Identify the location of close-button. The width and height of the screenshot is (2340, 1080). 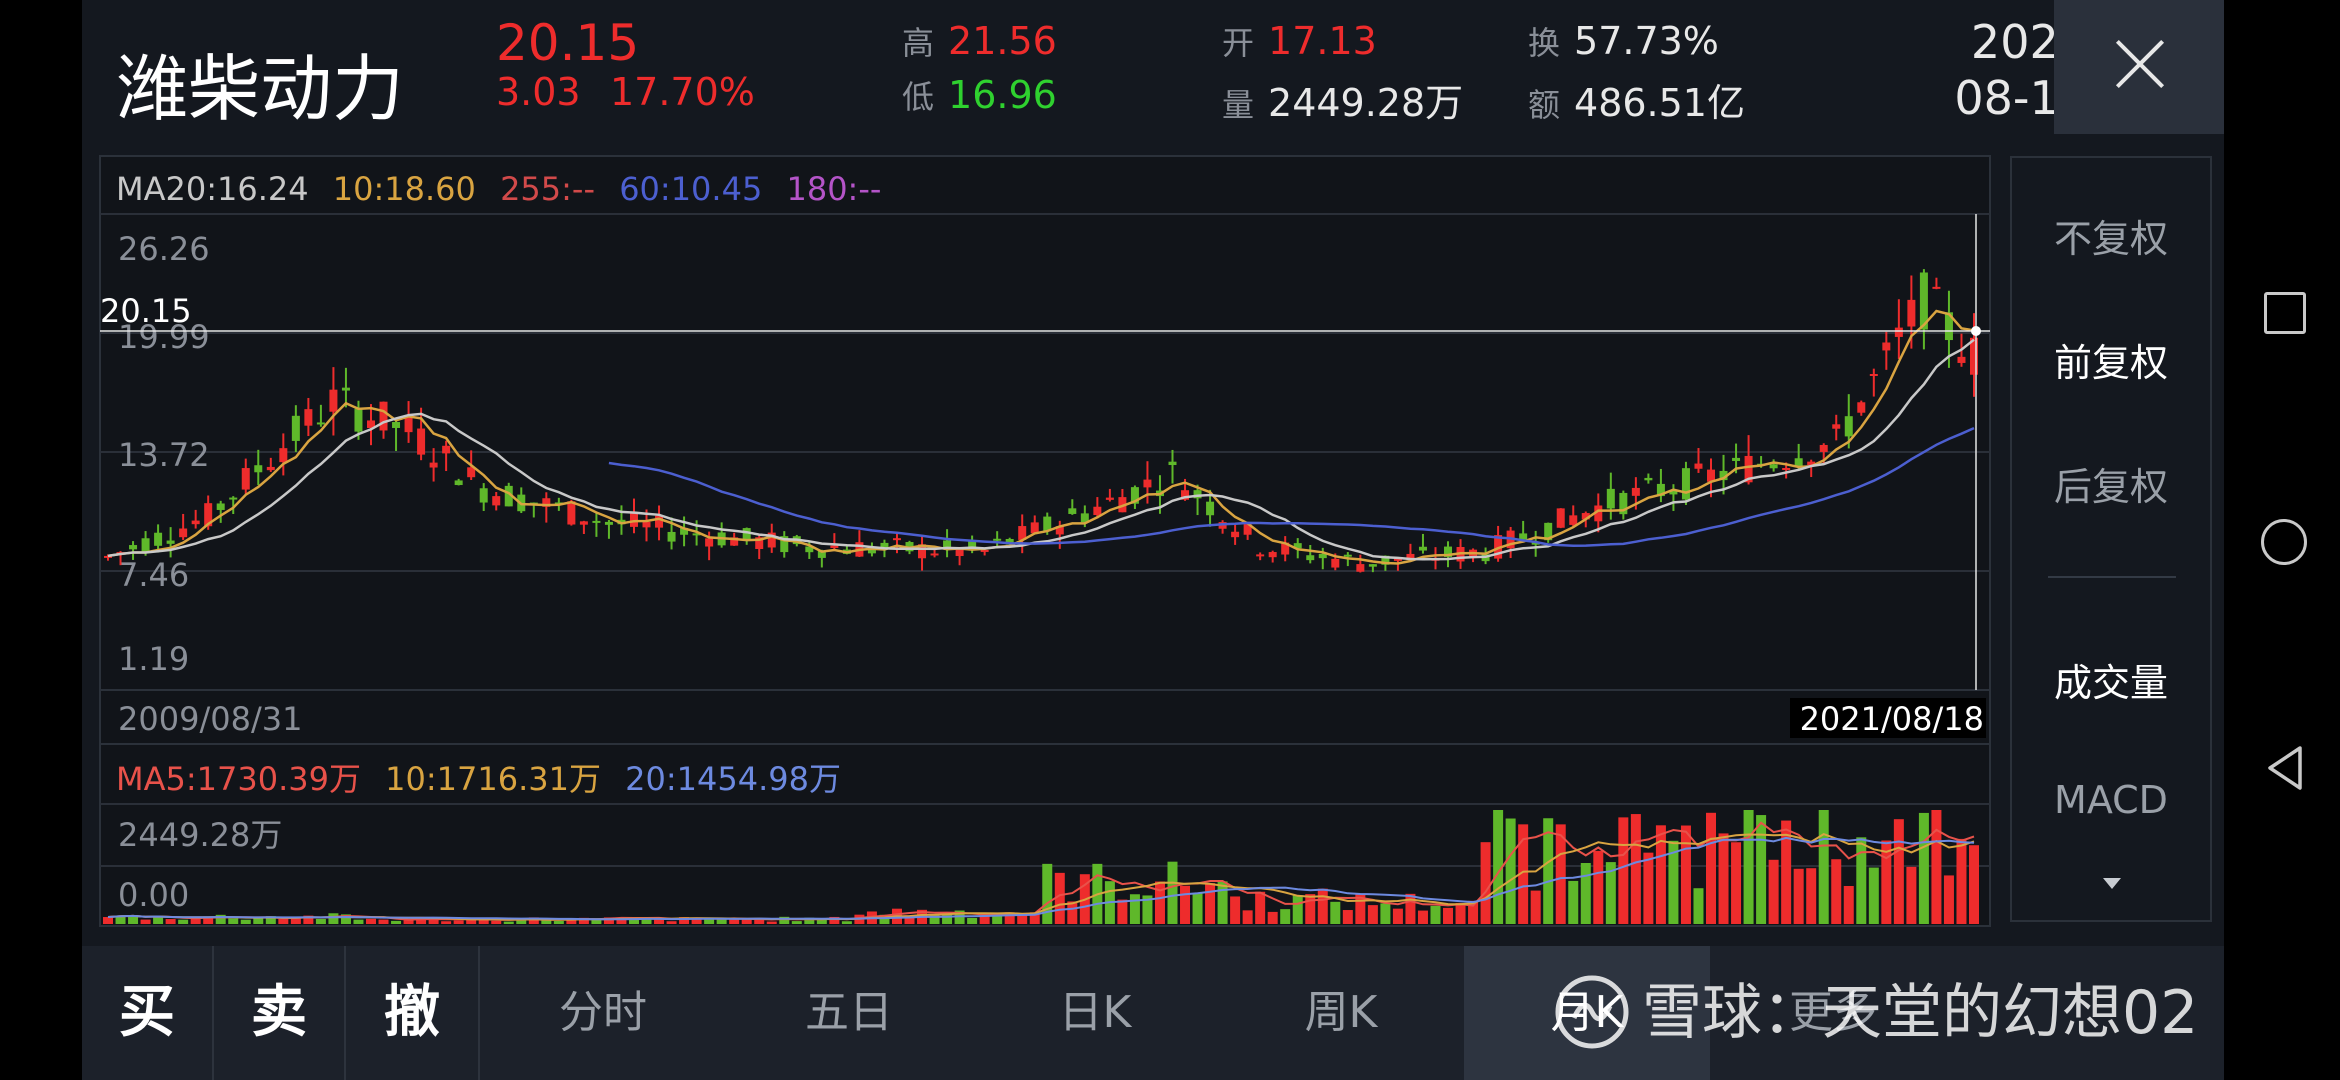
(2139, 67).